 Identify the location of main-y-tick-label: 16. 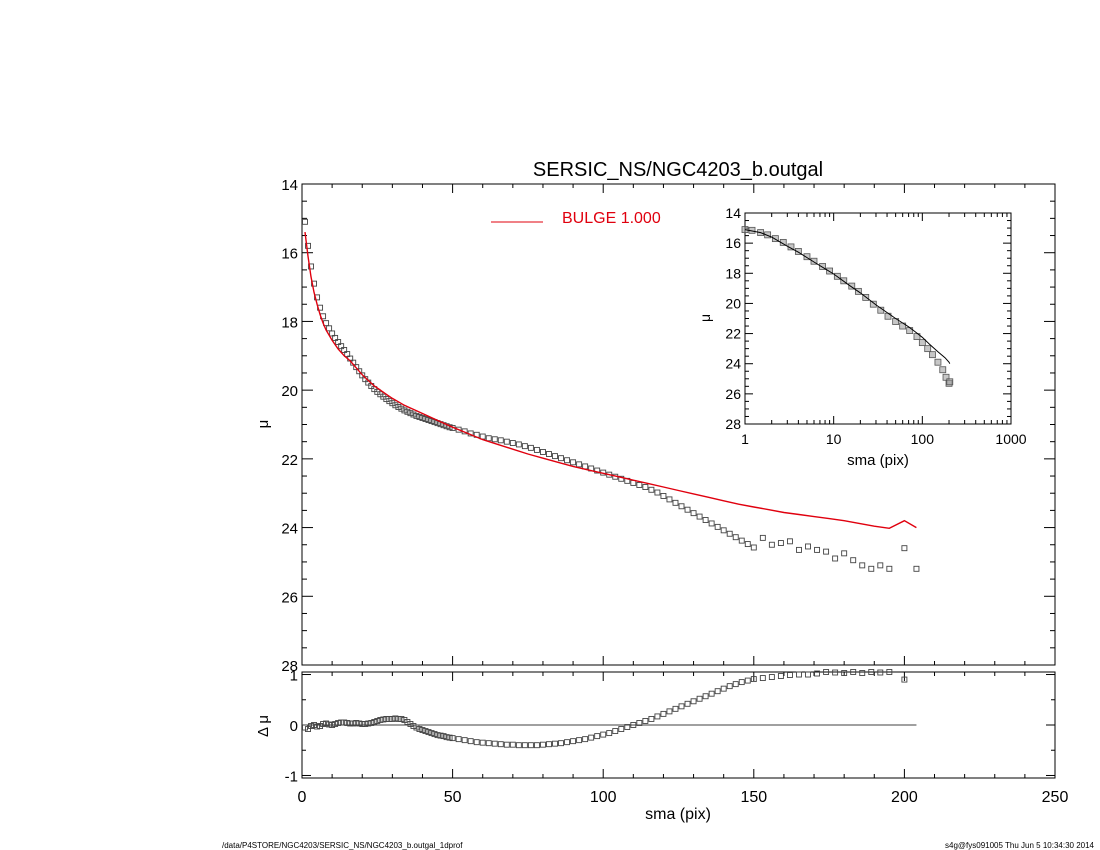
(289, 254).